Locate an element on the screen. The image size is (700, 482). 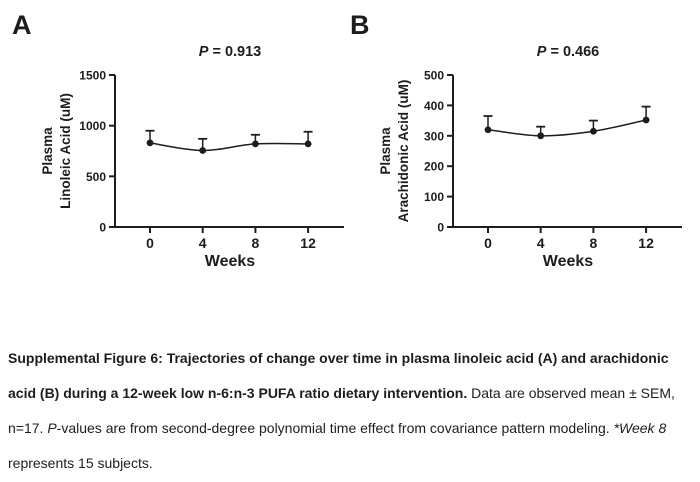
y-tick-label: 100 is located at coordinates (434, 197).